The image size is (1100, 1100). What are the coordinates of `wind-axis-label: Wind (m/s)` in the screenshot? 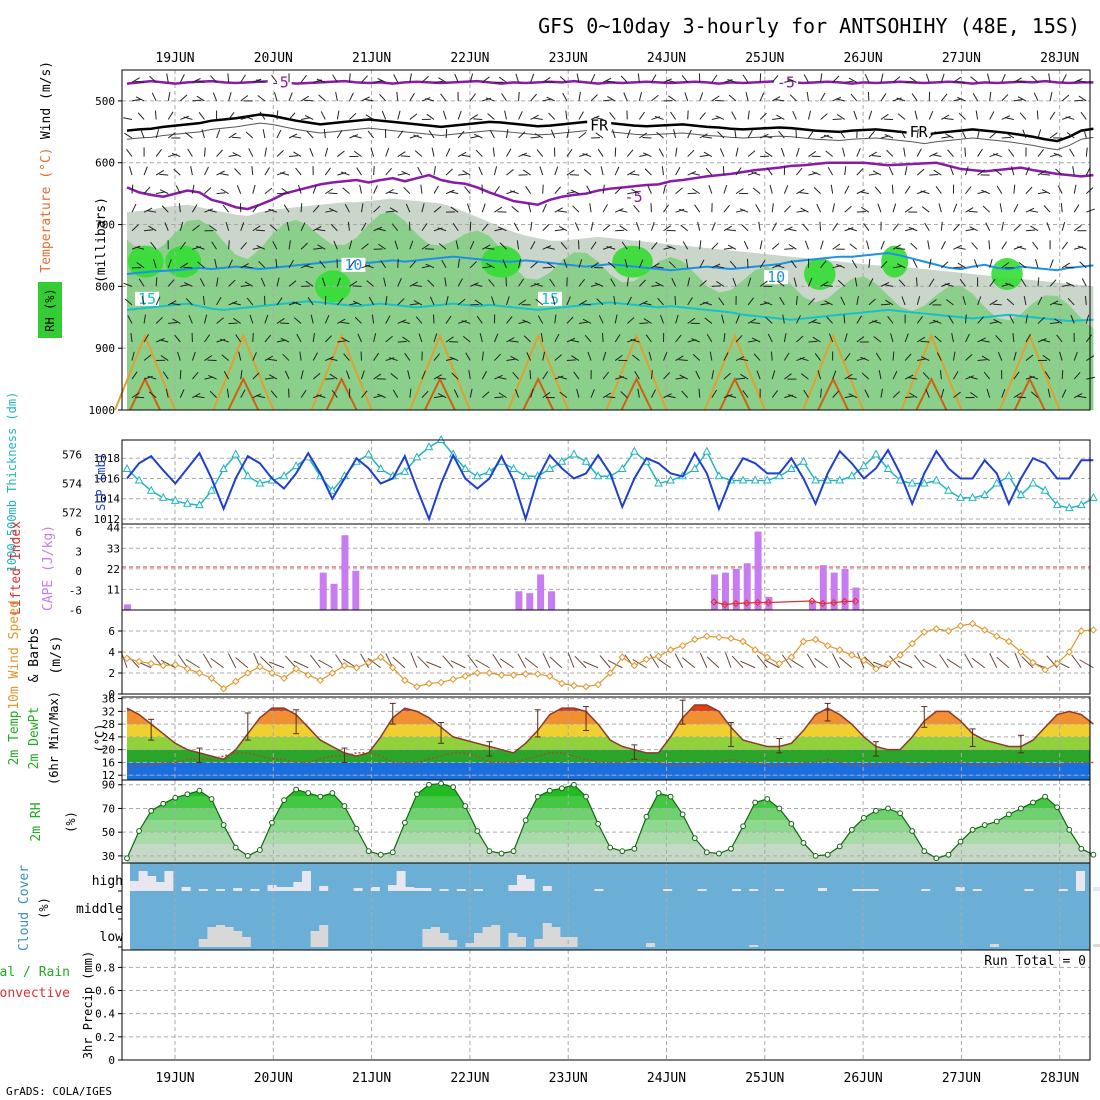 It's located at (46, 100).